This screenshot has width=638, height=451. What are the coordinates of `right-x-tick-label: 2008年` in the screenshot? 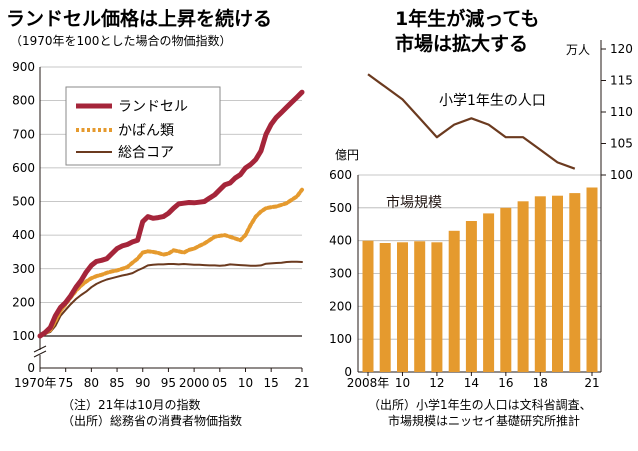 It's located at (368, 383).